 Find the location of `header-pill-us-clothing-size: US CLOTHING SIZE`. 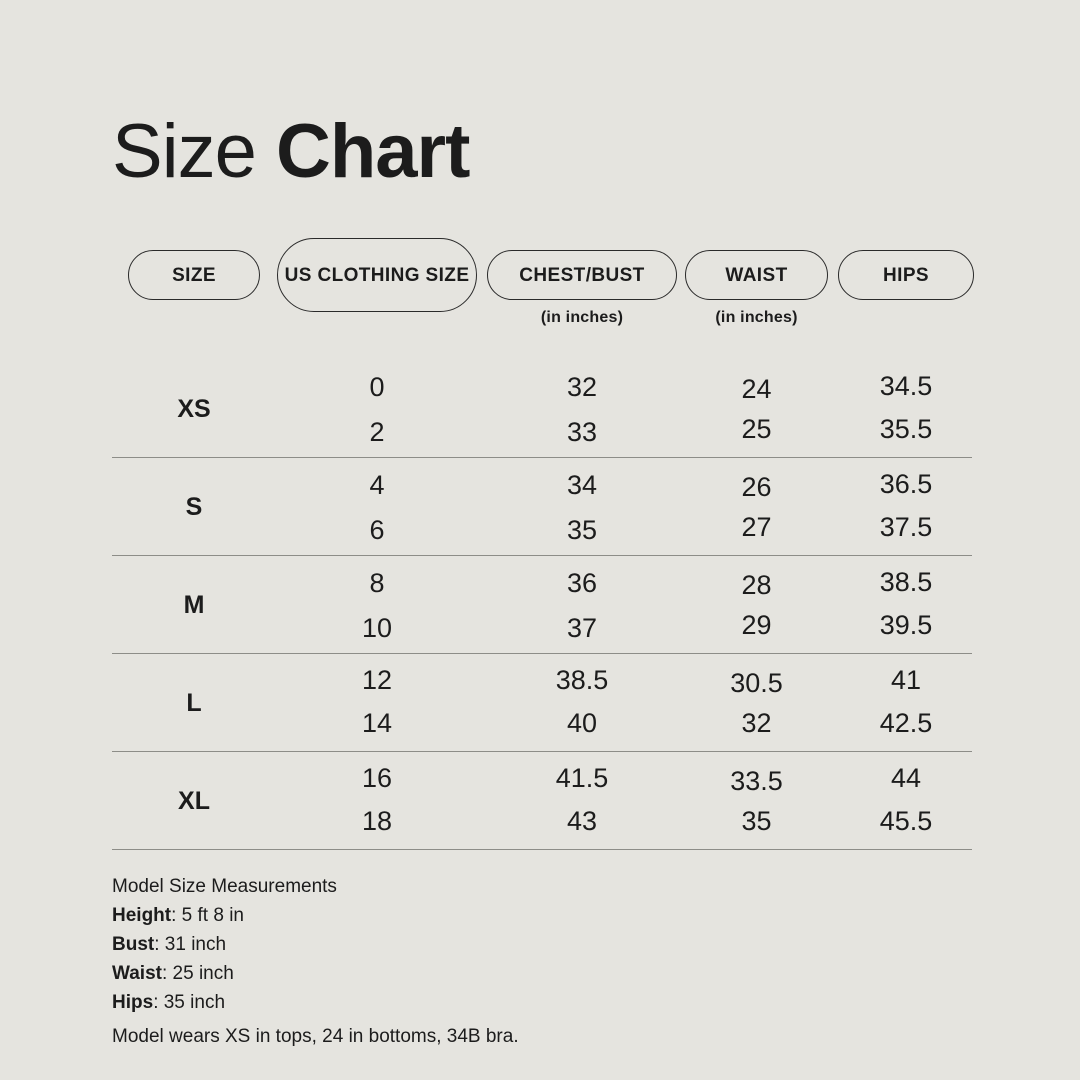

header-pill-us-clothing-size: US CLOTHING SIZE is located at coordinates (377, 275).